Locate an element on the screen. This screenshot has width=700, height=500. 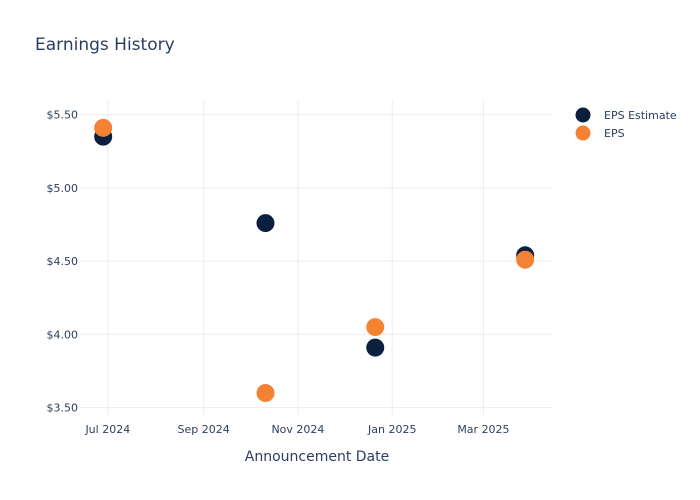
legend-item-eps-estimate: EPS Estimate is located at coordinates (626, 115).